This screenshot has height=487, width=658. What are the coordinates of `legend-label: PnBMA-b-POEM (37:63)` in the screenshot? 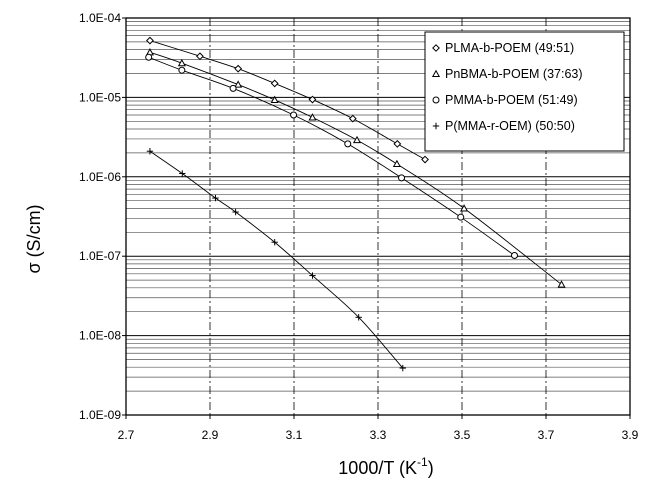 It's located at (514, 74).